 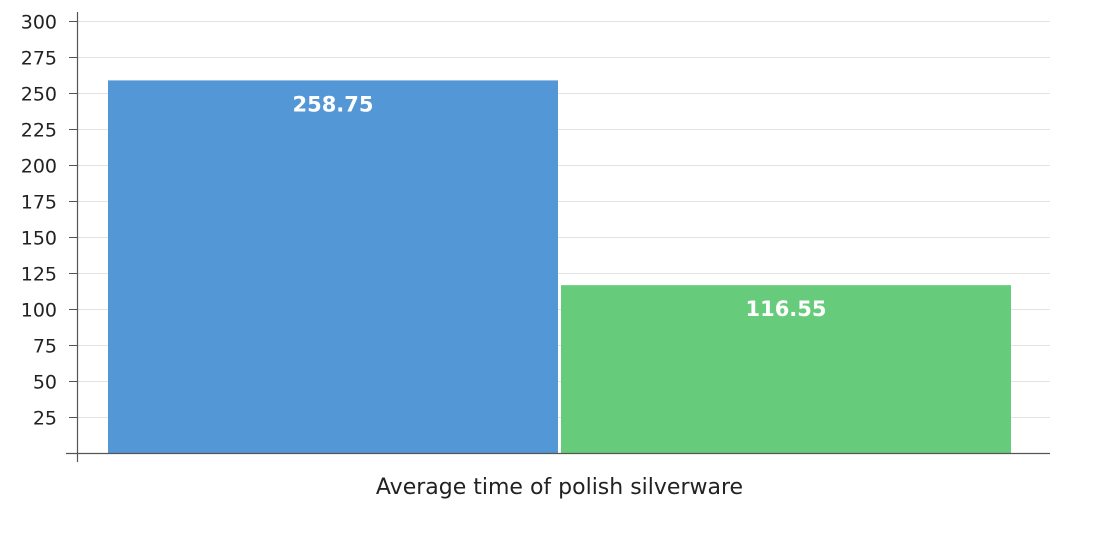 I want to click on y-tick-label-225: 225, so click(x=39, y=131).